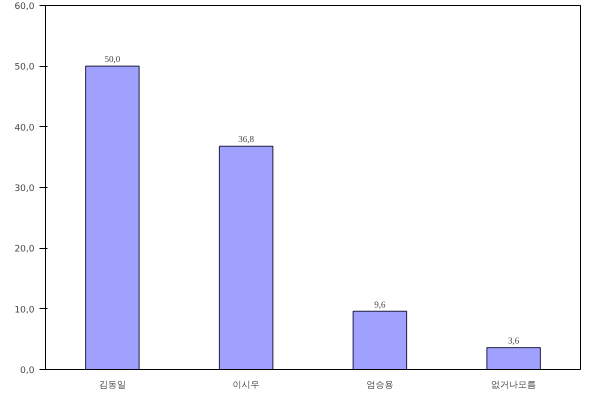 This screenshot has width=600, height=393. Describe the element at coordinates (24, 310) in the screenshot. I see `y-tick-label: 10,0` at that location.